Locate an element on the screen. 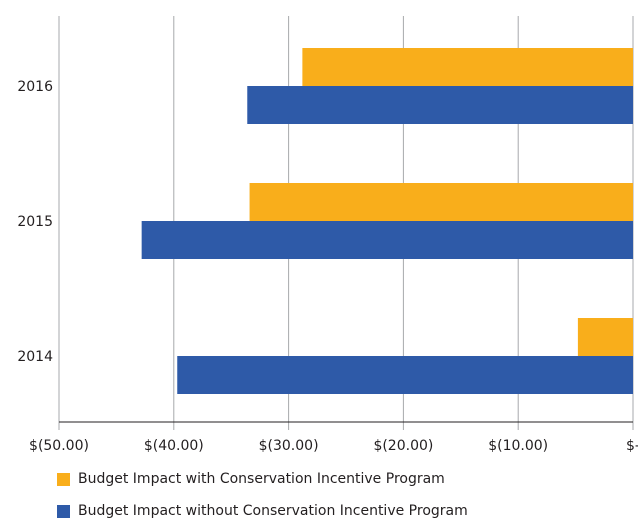 This screenshot has height=521, width=638. bar-without-program-2014 is located at coordinates (405, 375).